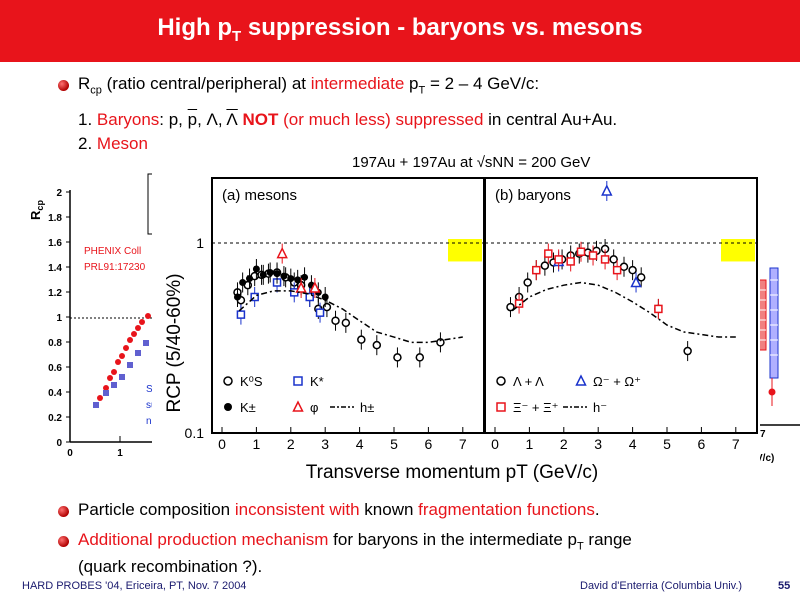 This screenshot has height=600, width=800. I want to click on right-hatched-band-blue, so click(774, 323).